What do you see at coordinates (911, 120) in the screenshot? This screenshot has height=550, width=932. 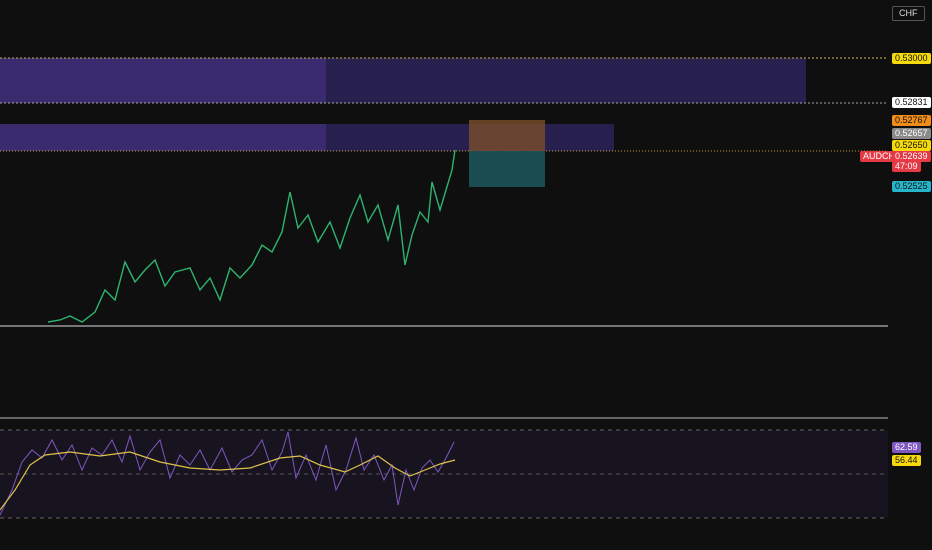 I see `price-label: 0.52767` at bounding box center [911, 120].